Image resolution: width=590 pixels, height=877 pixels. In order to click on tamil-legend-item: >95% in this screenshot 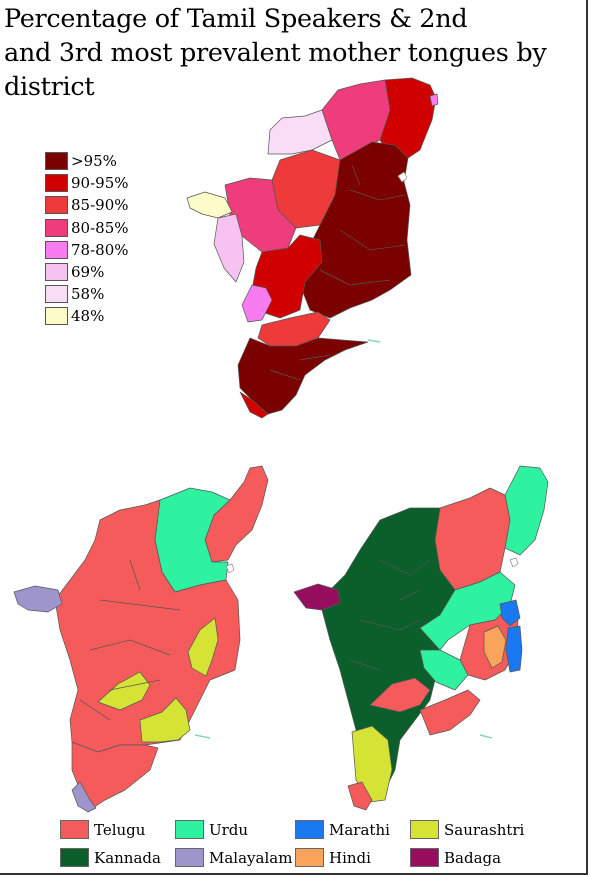, I will do `click(87, 161)`.